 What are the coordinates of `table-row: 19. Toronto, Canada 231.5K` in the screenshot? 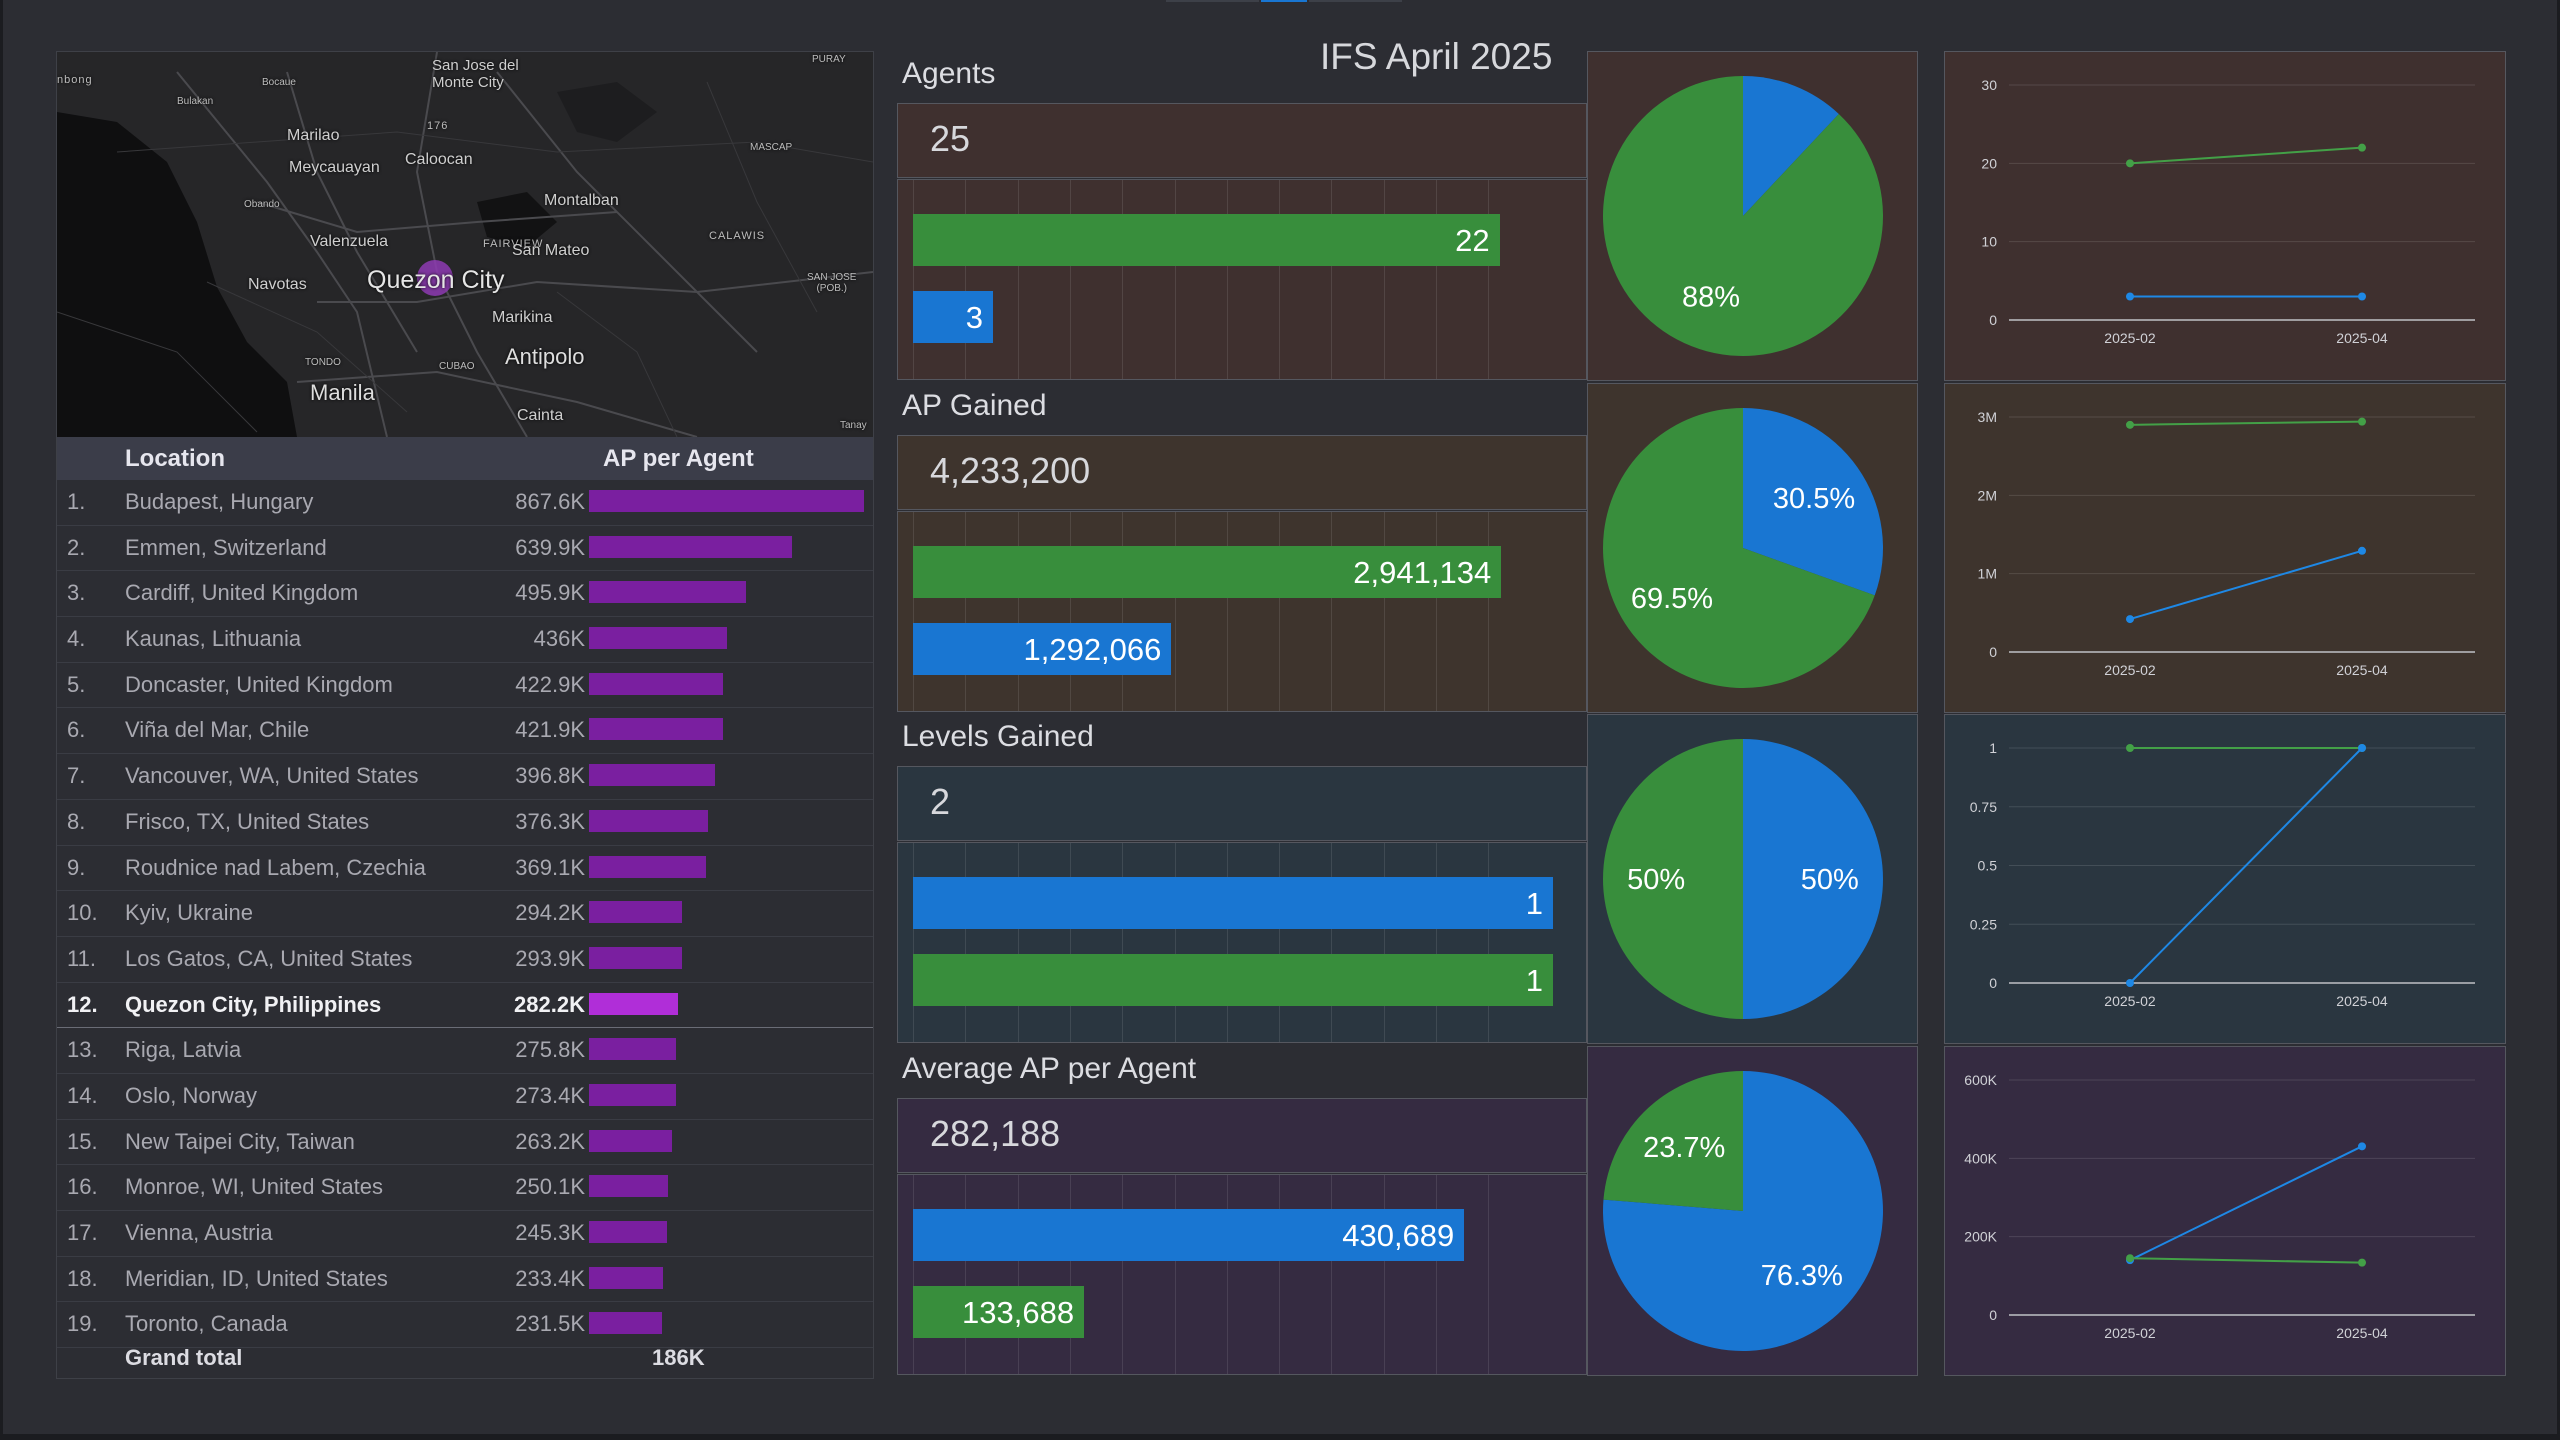 It's located at (465, 1325).